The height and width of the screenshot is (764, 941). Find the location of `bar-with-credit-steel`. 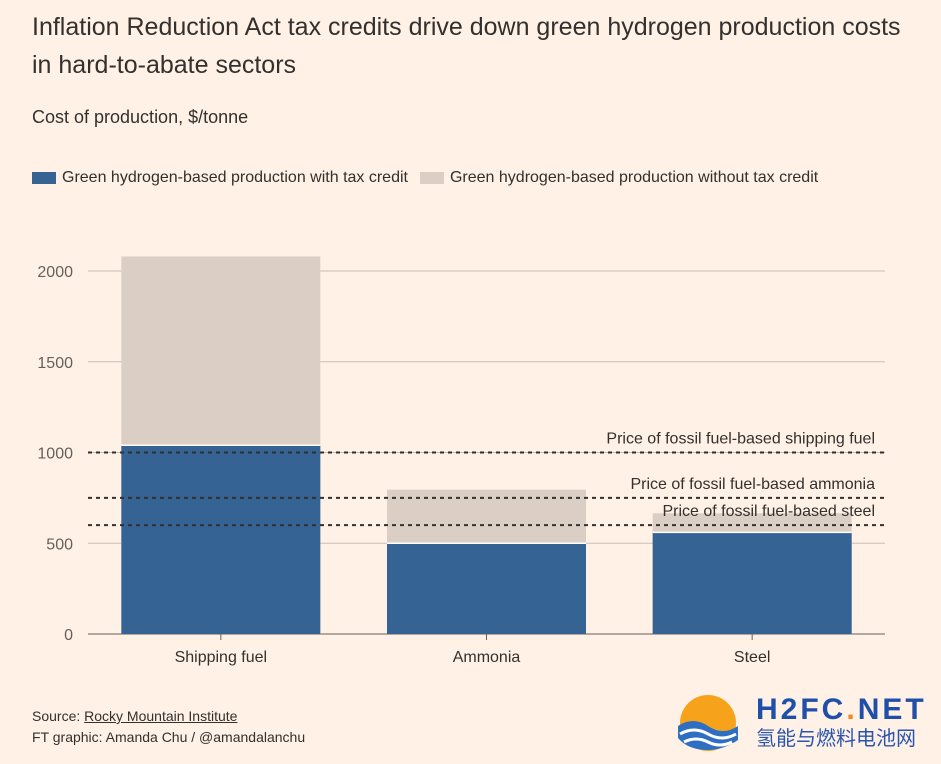

bar-with-credit-steel is located at coordinates (752, 583).